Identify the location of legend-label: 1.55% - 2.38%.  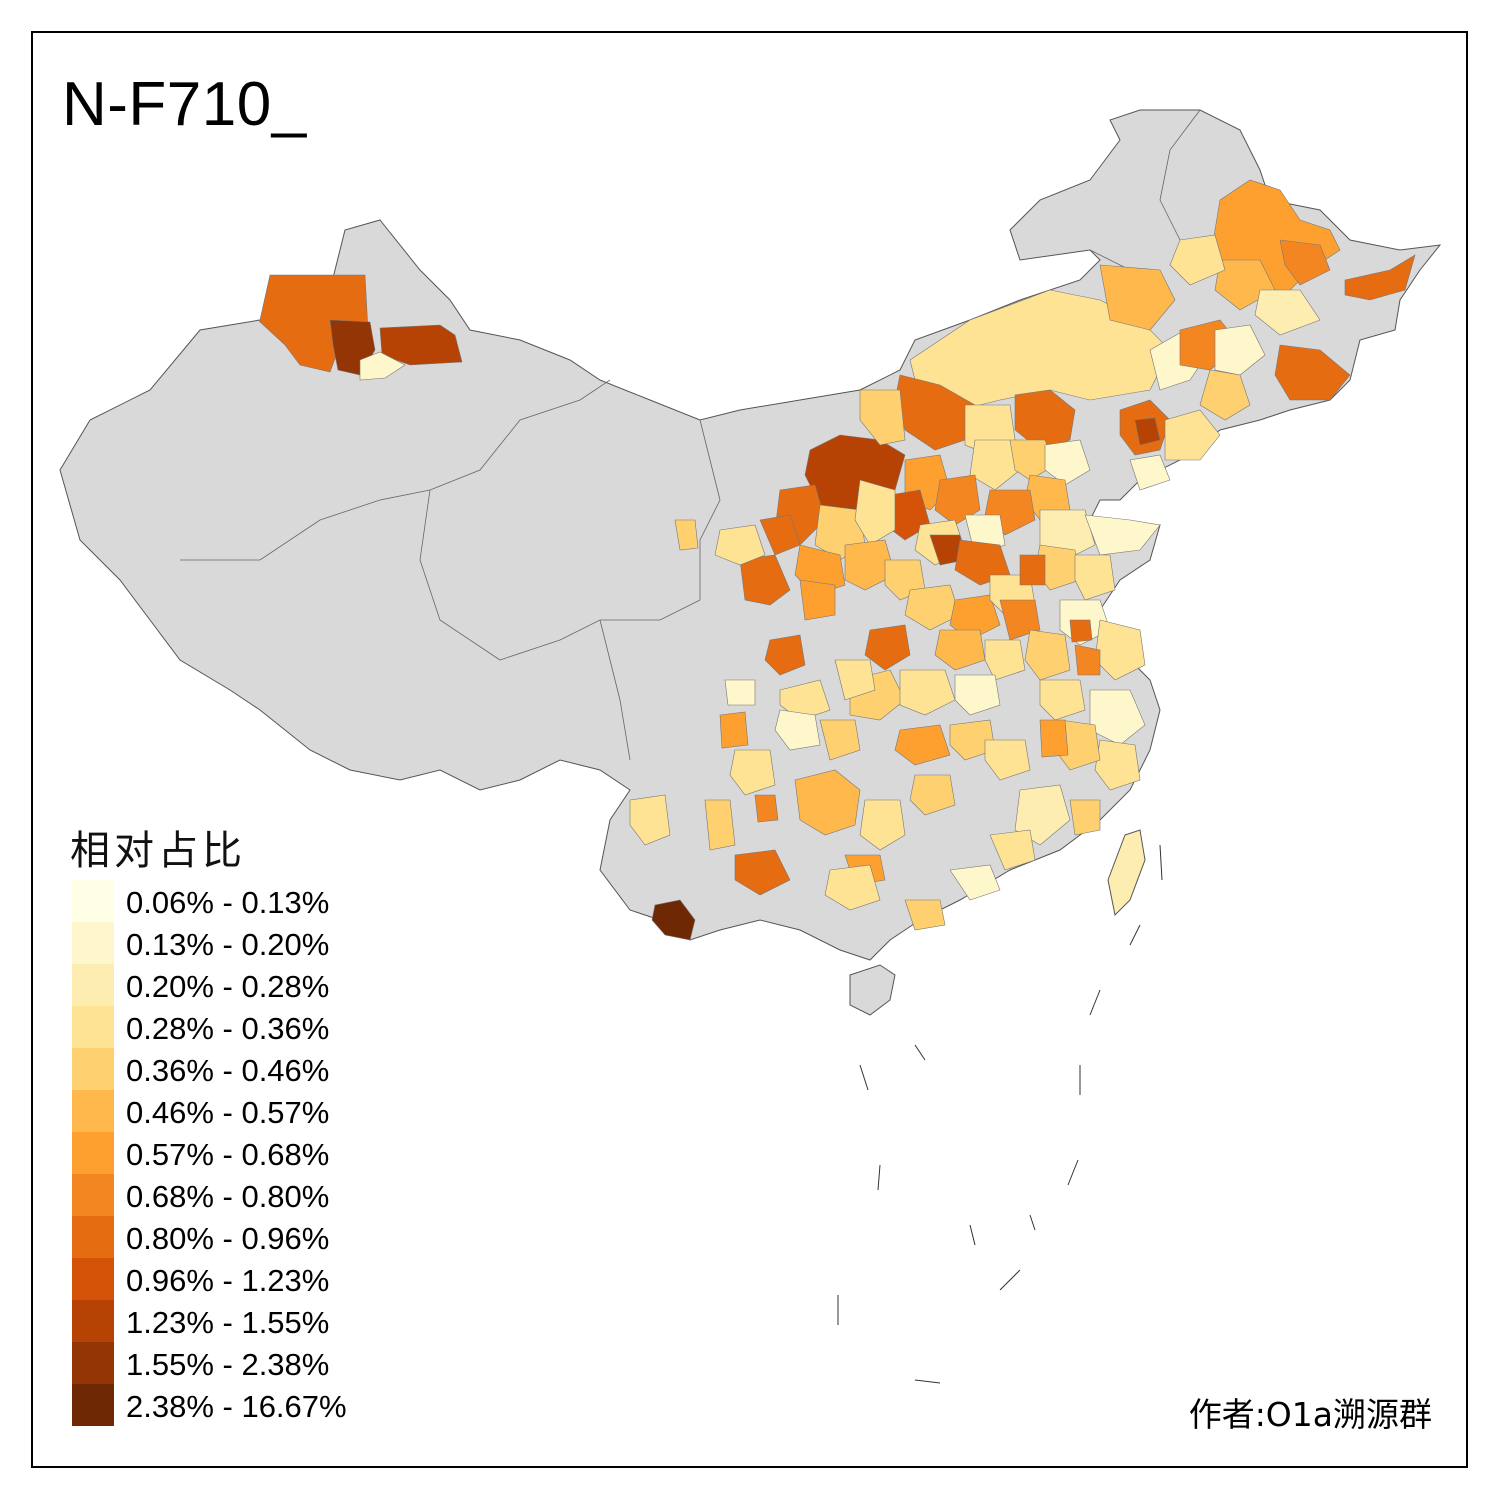
(228, 1364).